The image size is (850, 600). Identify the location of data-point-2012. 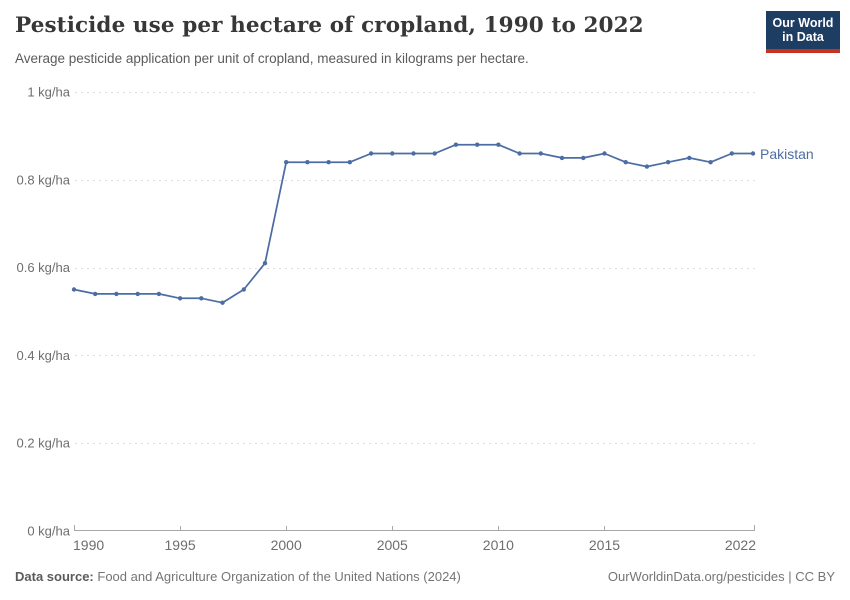
(540, 153).